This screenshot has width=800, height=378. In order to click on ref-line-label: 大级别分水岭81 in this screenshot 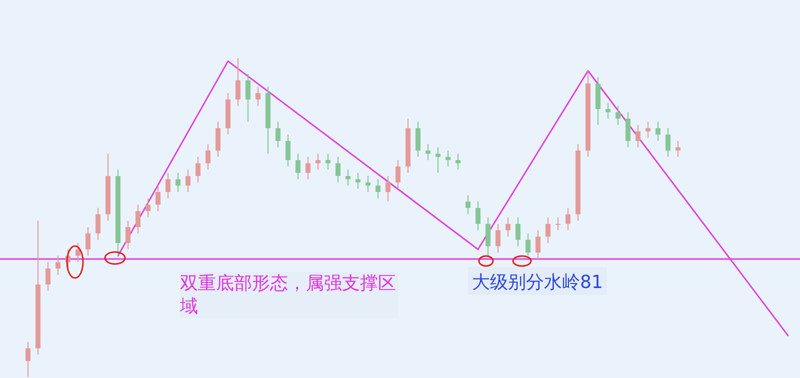, I will do `click(537, 282)`.